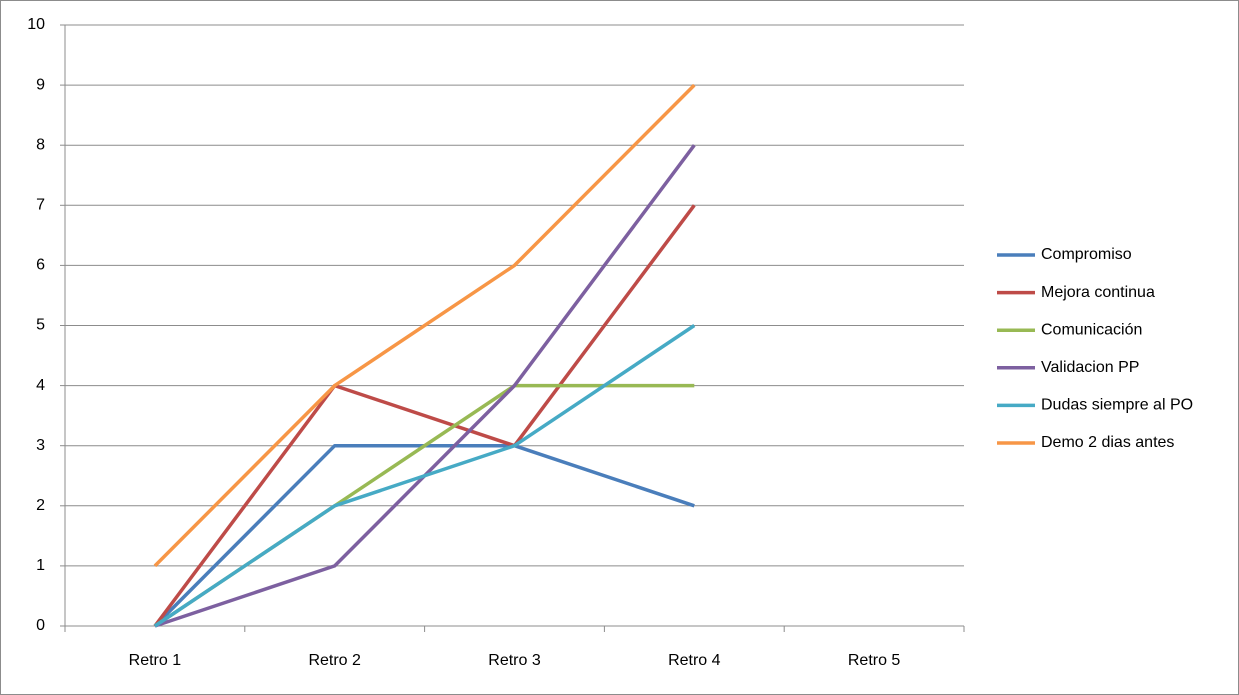 This screenshot has width=1239, height=695. I want to click on legend-label: Dudas siempre al PO, so click(1117, 405).